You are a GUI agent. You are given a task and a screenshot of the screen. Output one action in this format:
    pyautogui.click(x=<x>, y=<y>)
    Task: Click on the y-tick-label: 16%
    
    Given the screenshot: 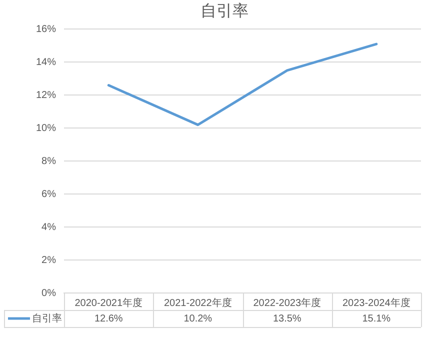 What is the action you would take?
    pyautogui.click(x=46, y=29)
    